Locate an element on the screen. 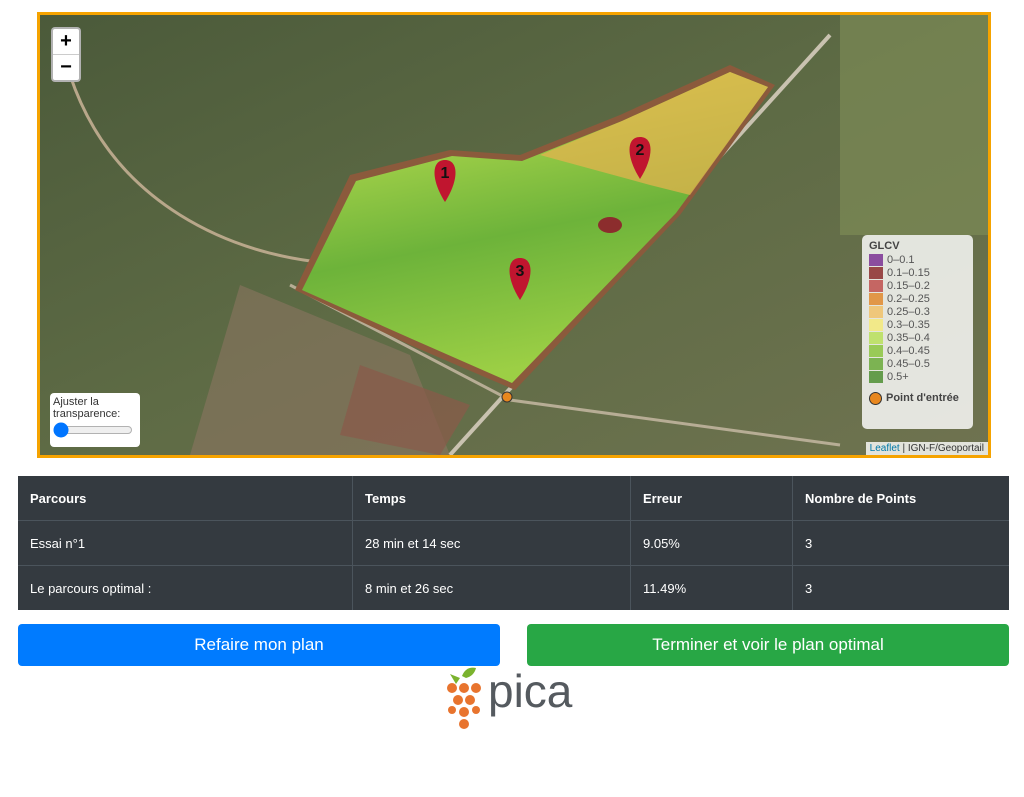 The image size is (1024, 797). transparency-label: Ajuster la transparence: is located at coordinates (87, 408).